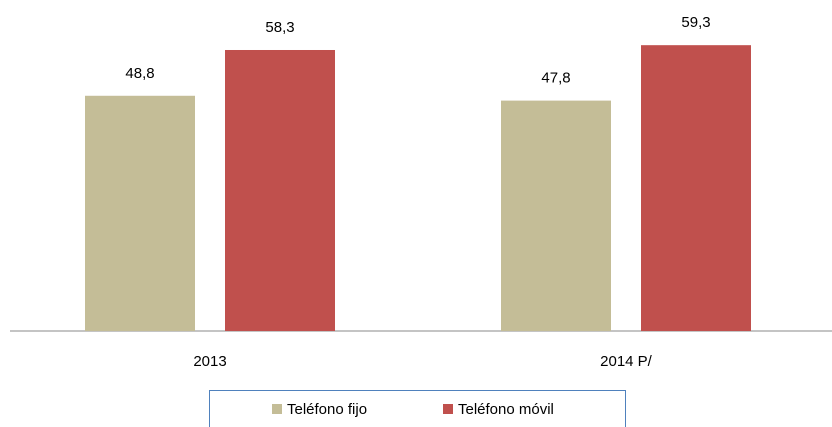 The height and width of the screenshot is (427, 832). Describe the element at coordinates (506, 409) in the screenshot. I see `legend-label: Teléfono móvil` at that location.